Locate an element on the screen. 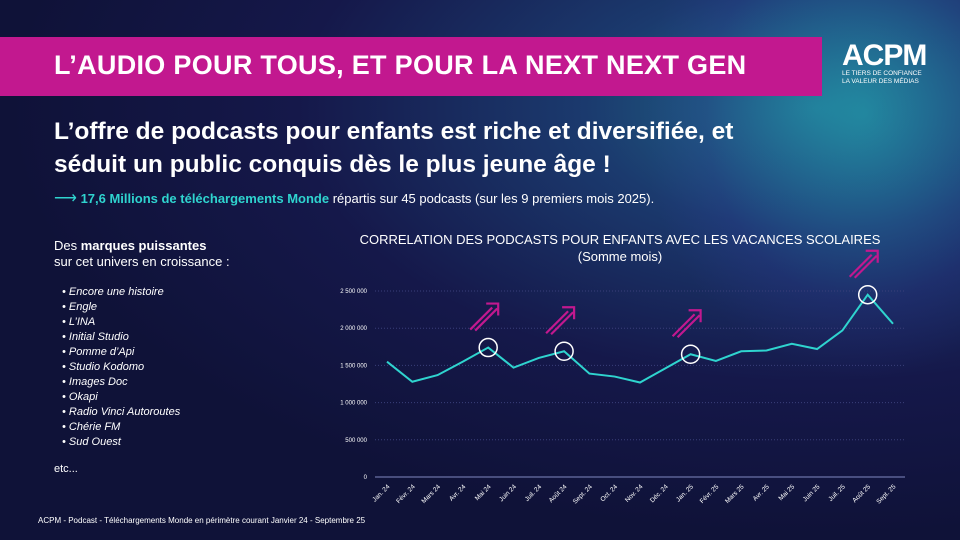  x-tick-label: Mai 25 is located at coordinates (786, 492).